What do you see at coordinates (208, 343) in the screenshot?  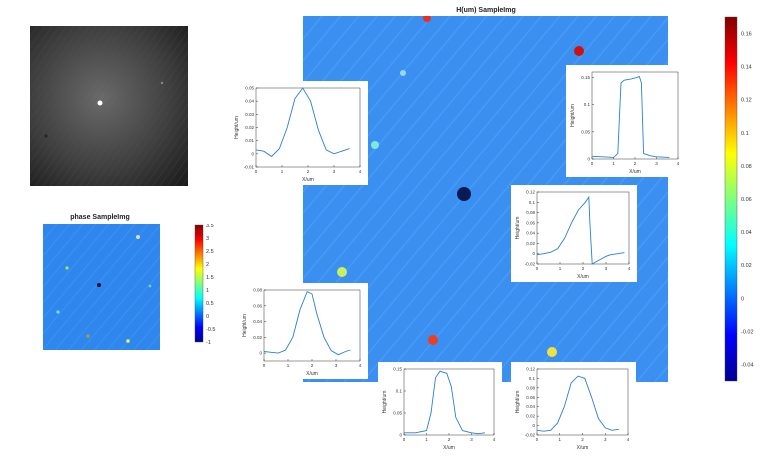 I see `colorbar-tick-label: -1` at bounding box center [208, 343].